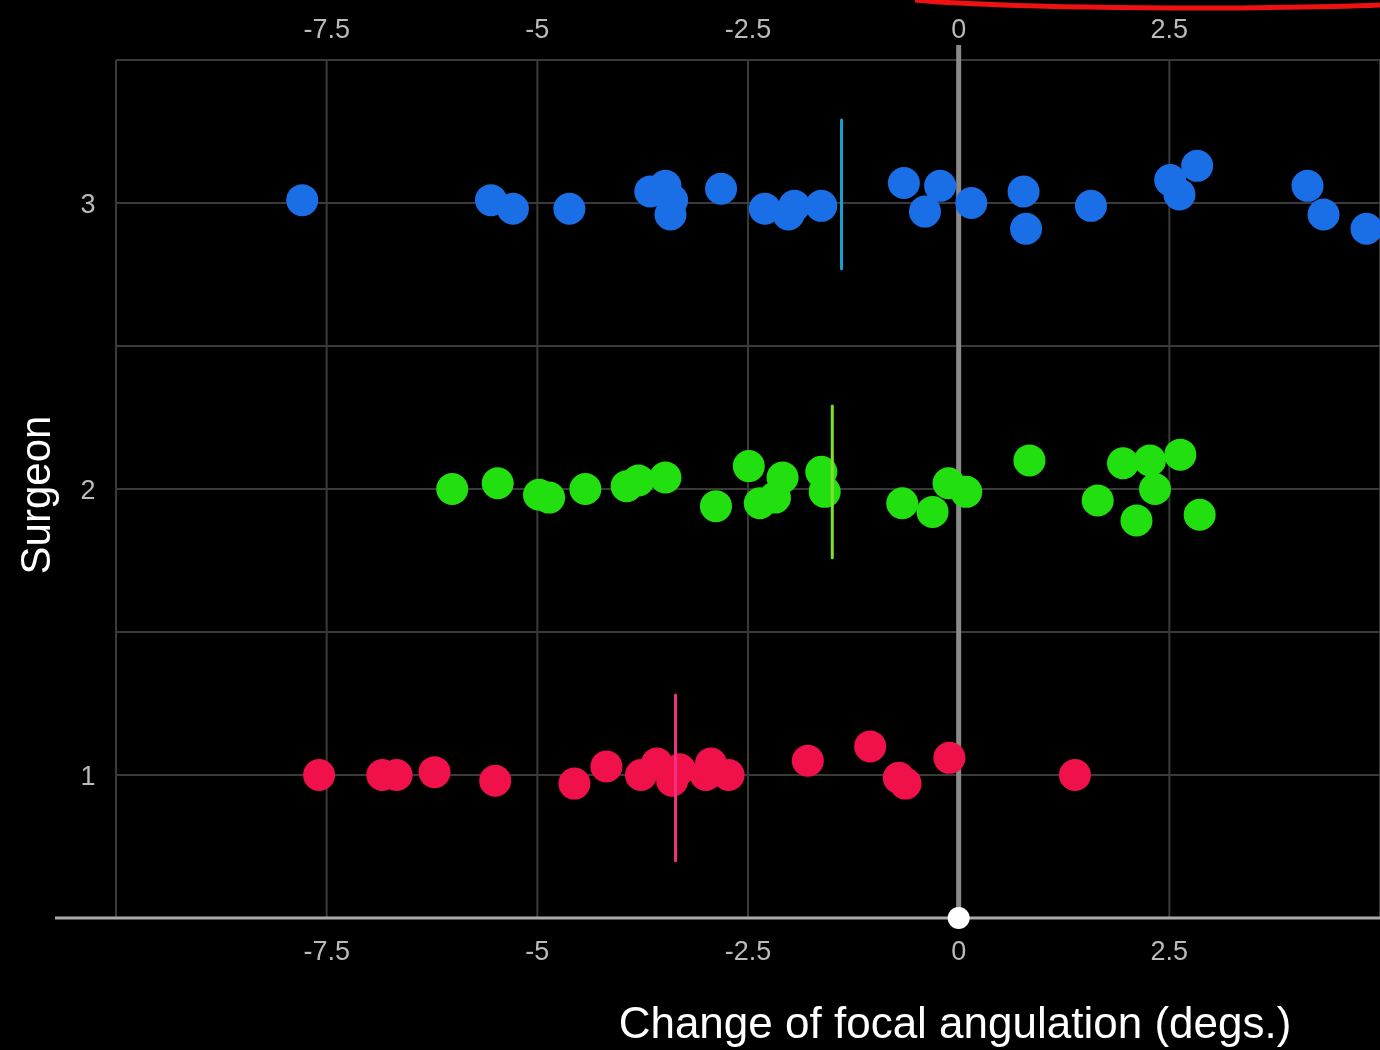 This screenshot has width=1380, height=1050. Describe the element at coordinates (326, 29) in the screenshot. I see `x-tick-label: -7.5` at that location.